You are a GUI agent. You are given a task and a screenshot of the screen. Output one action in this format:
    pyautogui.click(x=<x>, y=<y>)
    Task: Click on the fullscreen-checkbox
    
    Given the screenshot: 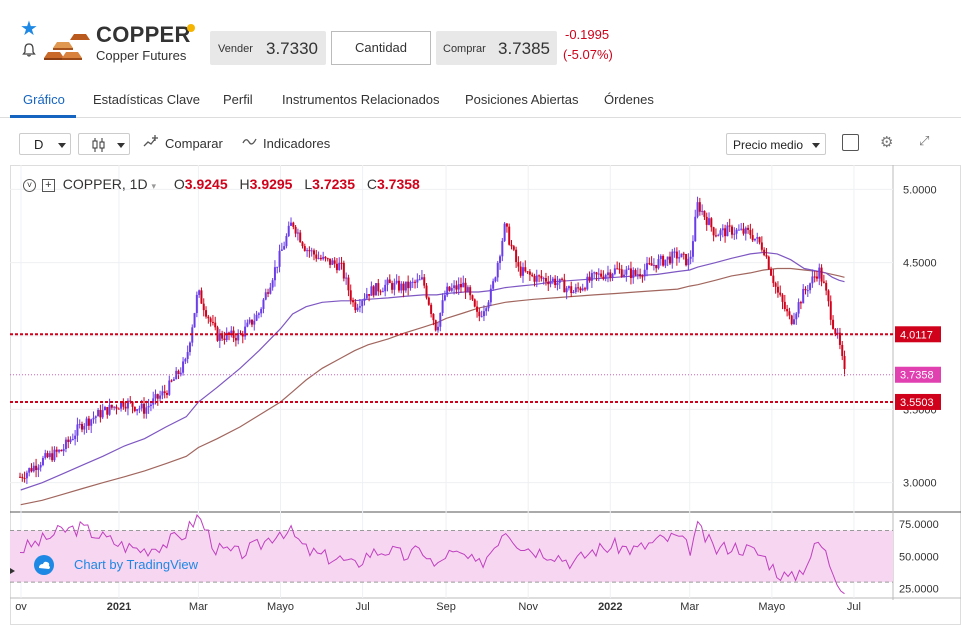 What is the action you would take?
    pyautogui.click(x=850, y=142)
    